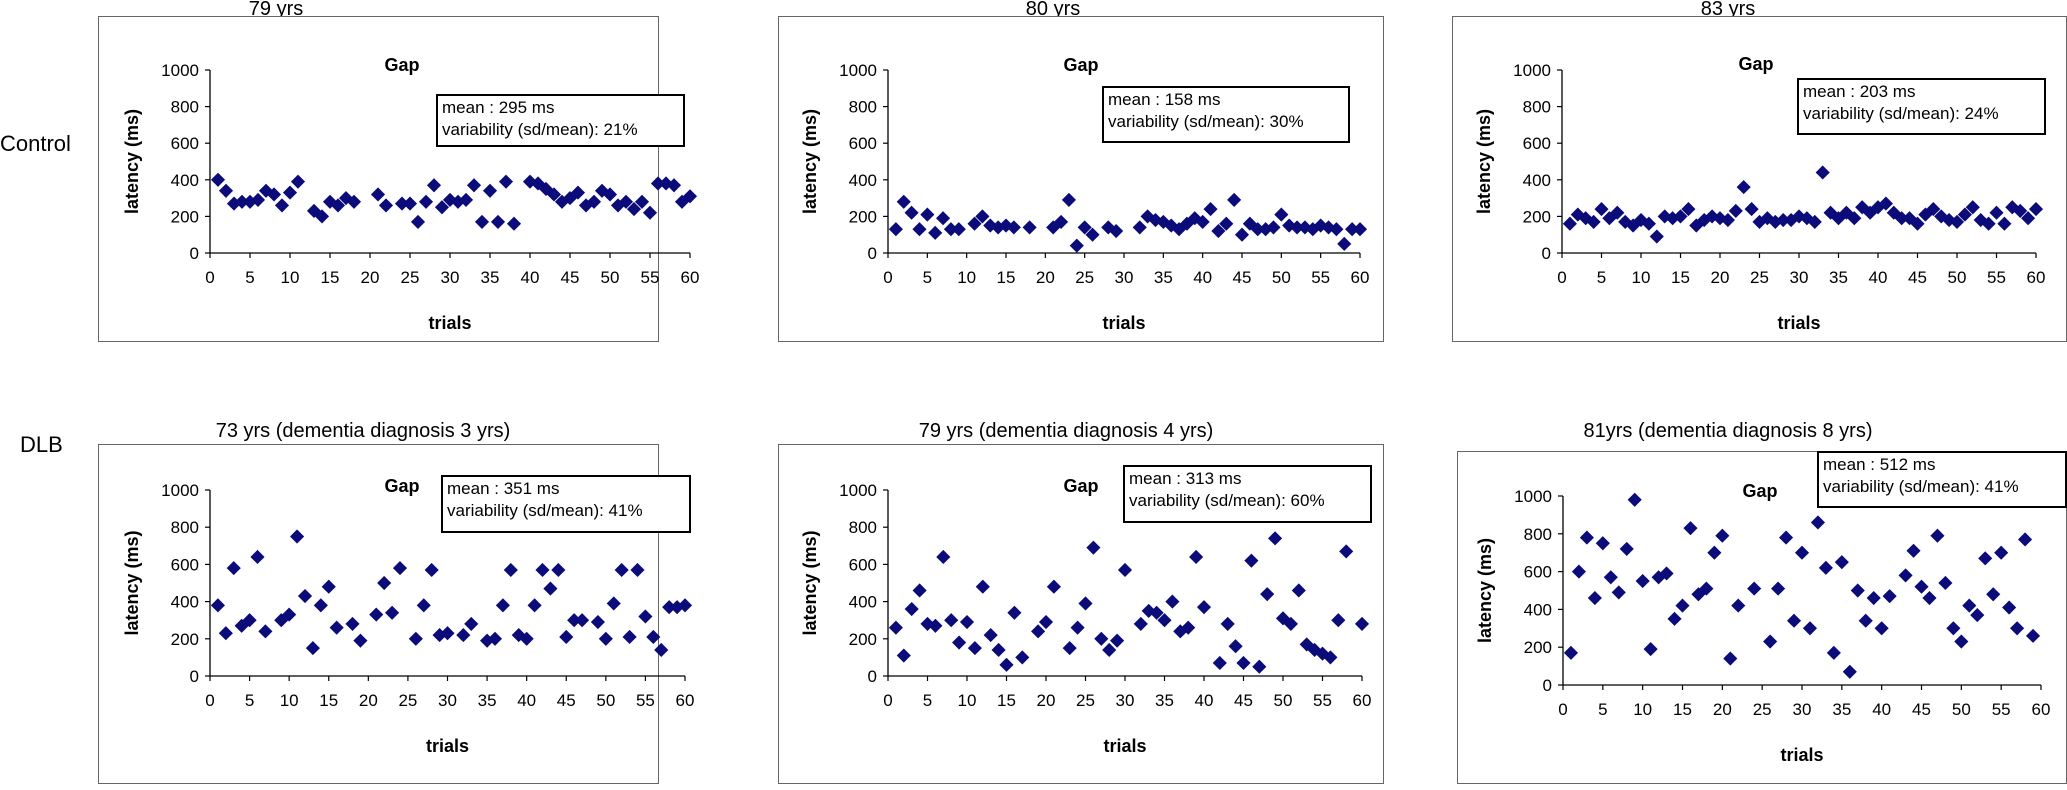 Image resolution: width=2067 pixels, height=790 pixels. Describe the element at coordinates (185, 180) in the screenshot. I see `y-tick-label: 400` at that location.